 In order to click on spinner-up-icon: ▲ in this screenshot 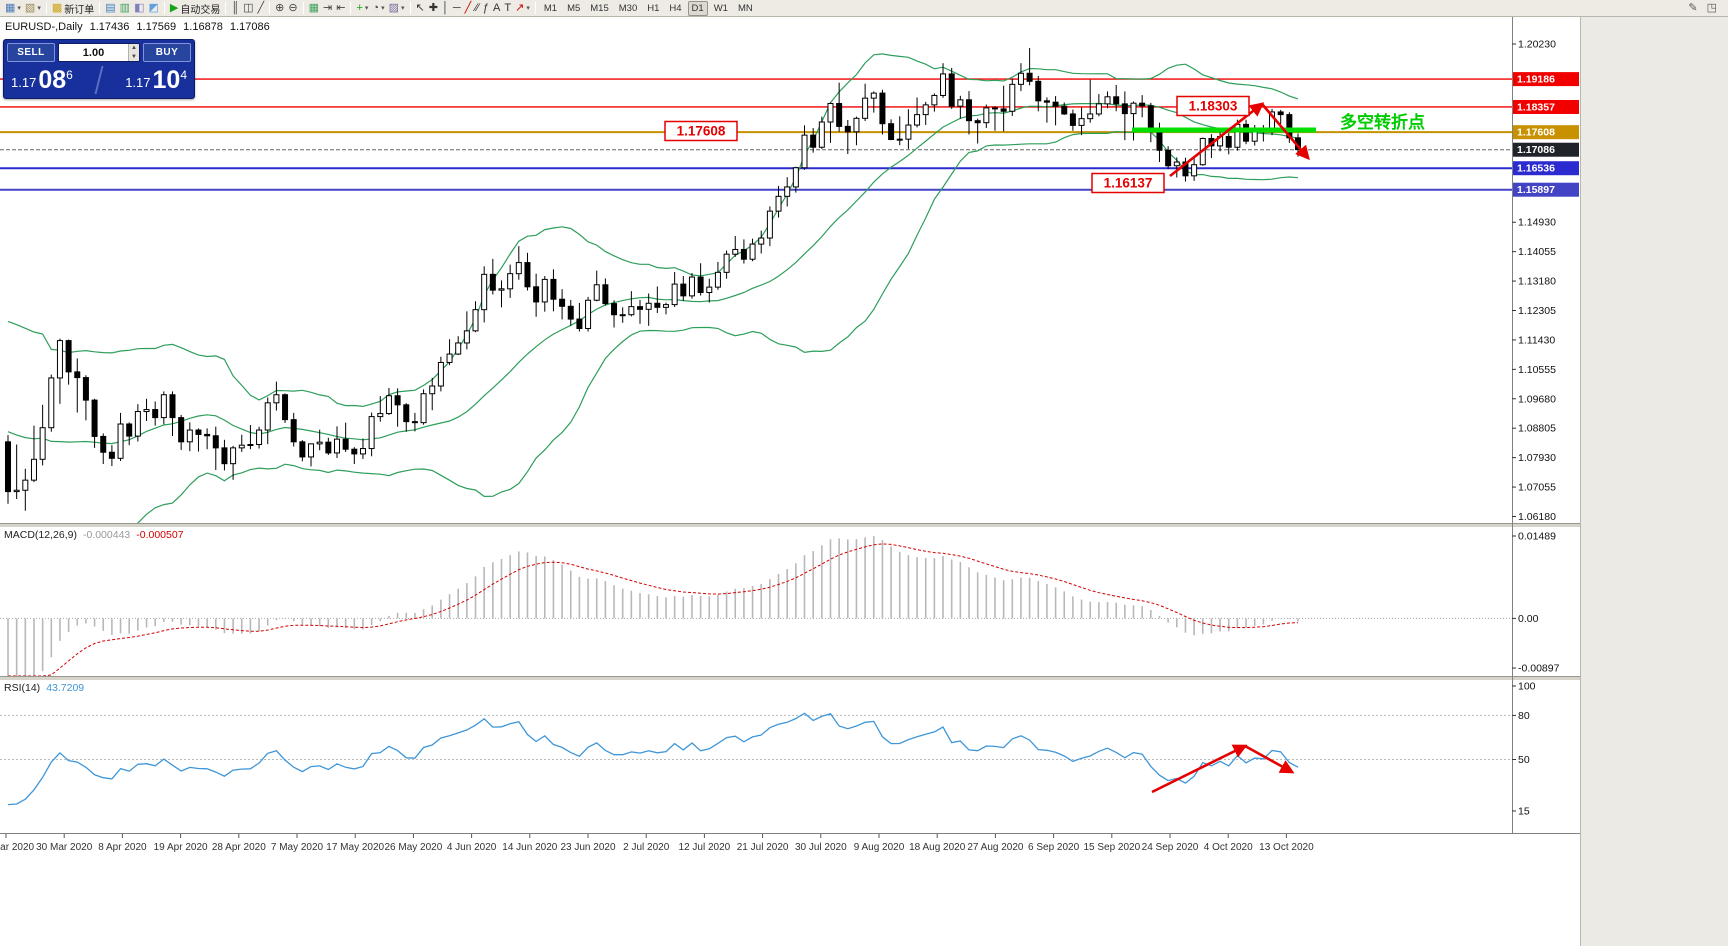, I will do `click(134, 48)`.